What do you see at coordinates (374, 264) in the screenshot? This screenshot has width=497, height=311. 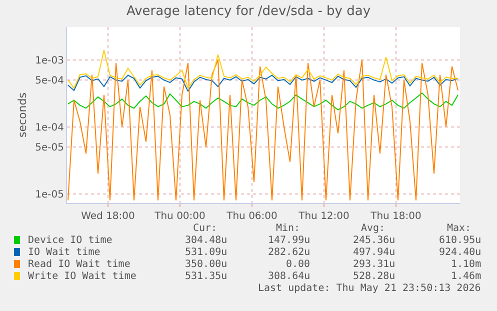 I see `text: 293.31u` at bounding box center [374, 264].